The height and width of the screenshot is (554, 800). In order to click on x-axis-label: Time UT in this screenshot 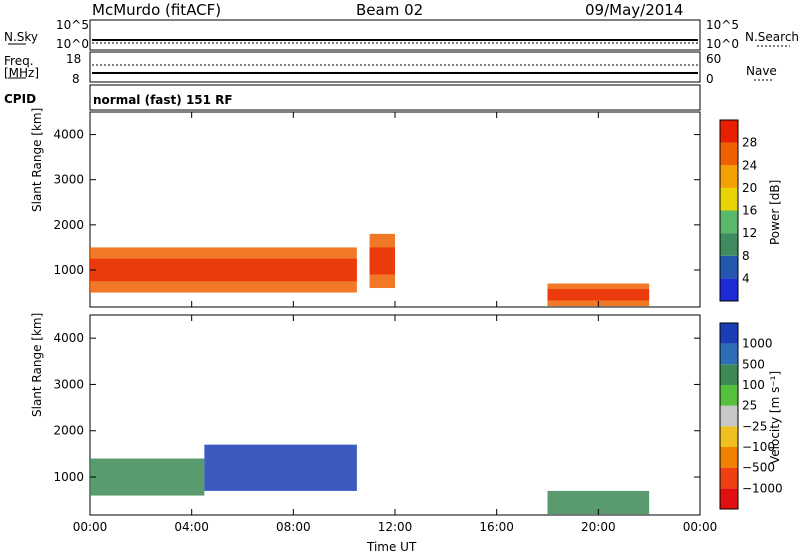, I will do `click(392, 547)`.